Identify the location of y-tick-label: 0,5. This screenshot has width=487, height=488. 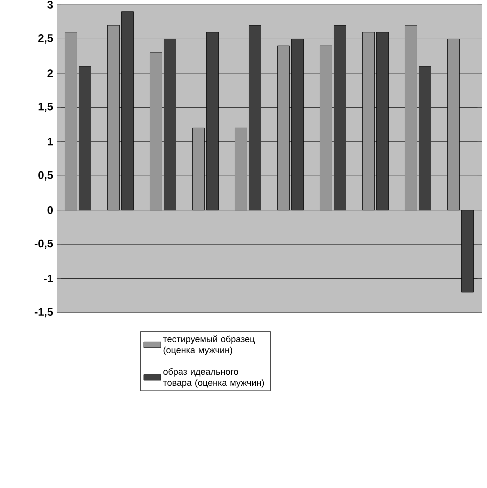
(46, 176).